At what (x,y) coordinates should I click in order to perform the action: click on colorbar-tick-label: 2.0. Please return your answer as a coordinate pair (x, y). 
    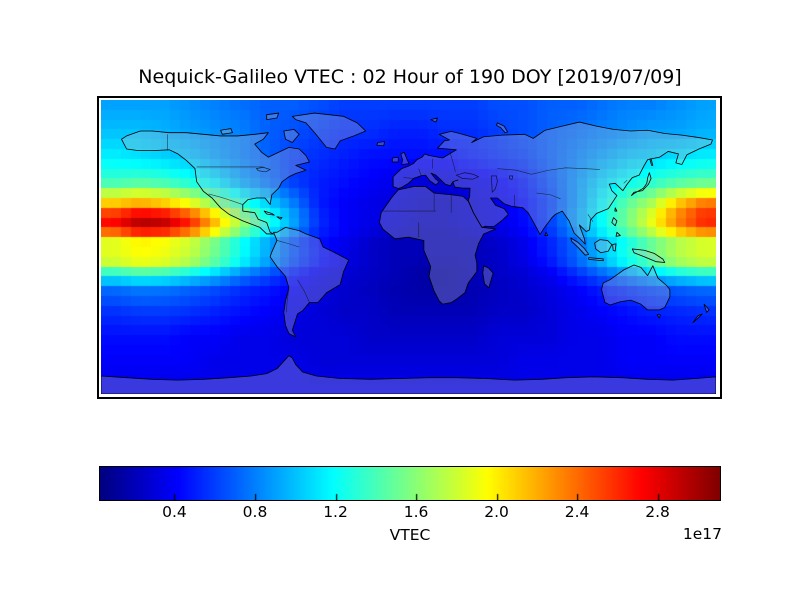
    Looking at the image, I should click on (496, 512).